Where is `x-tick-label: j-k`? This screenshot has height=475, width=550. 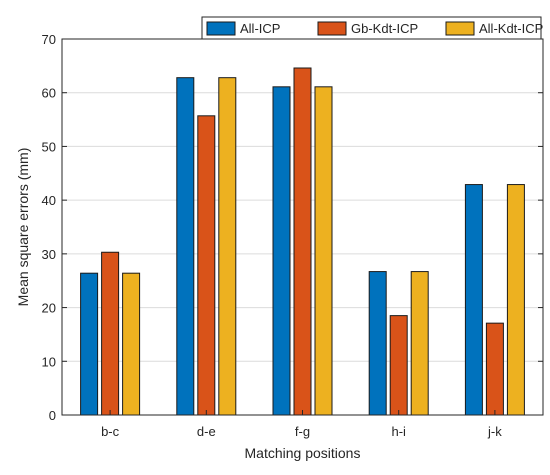
x-tick-label: j-k is located at coordinates (494, 431).